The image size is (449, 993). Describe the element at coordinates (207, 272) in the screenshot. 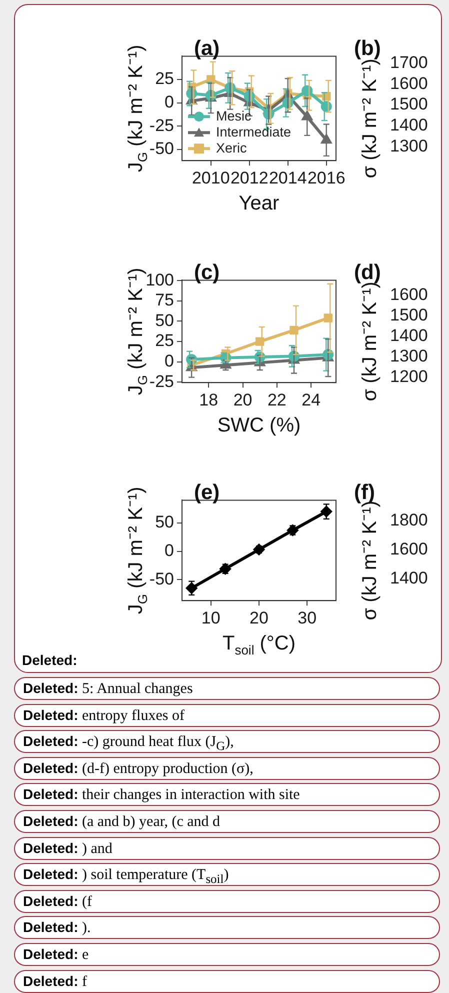

I see `chart-title: (c)` at that location.